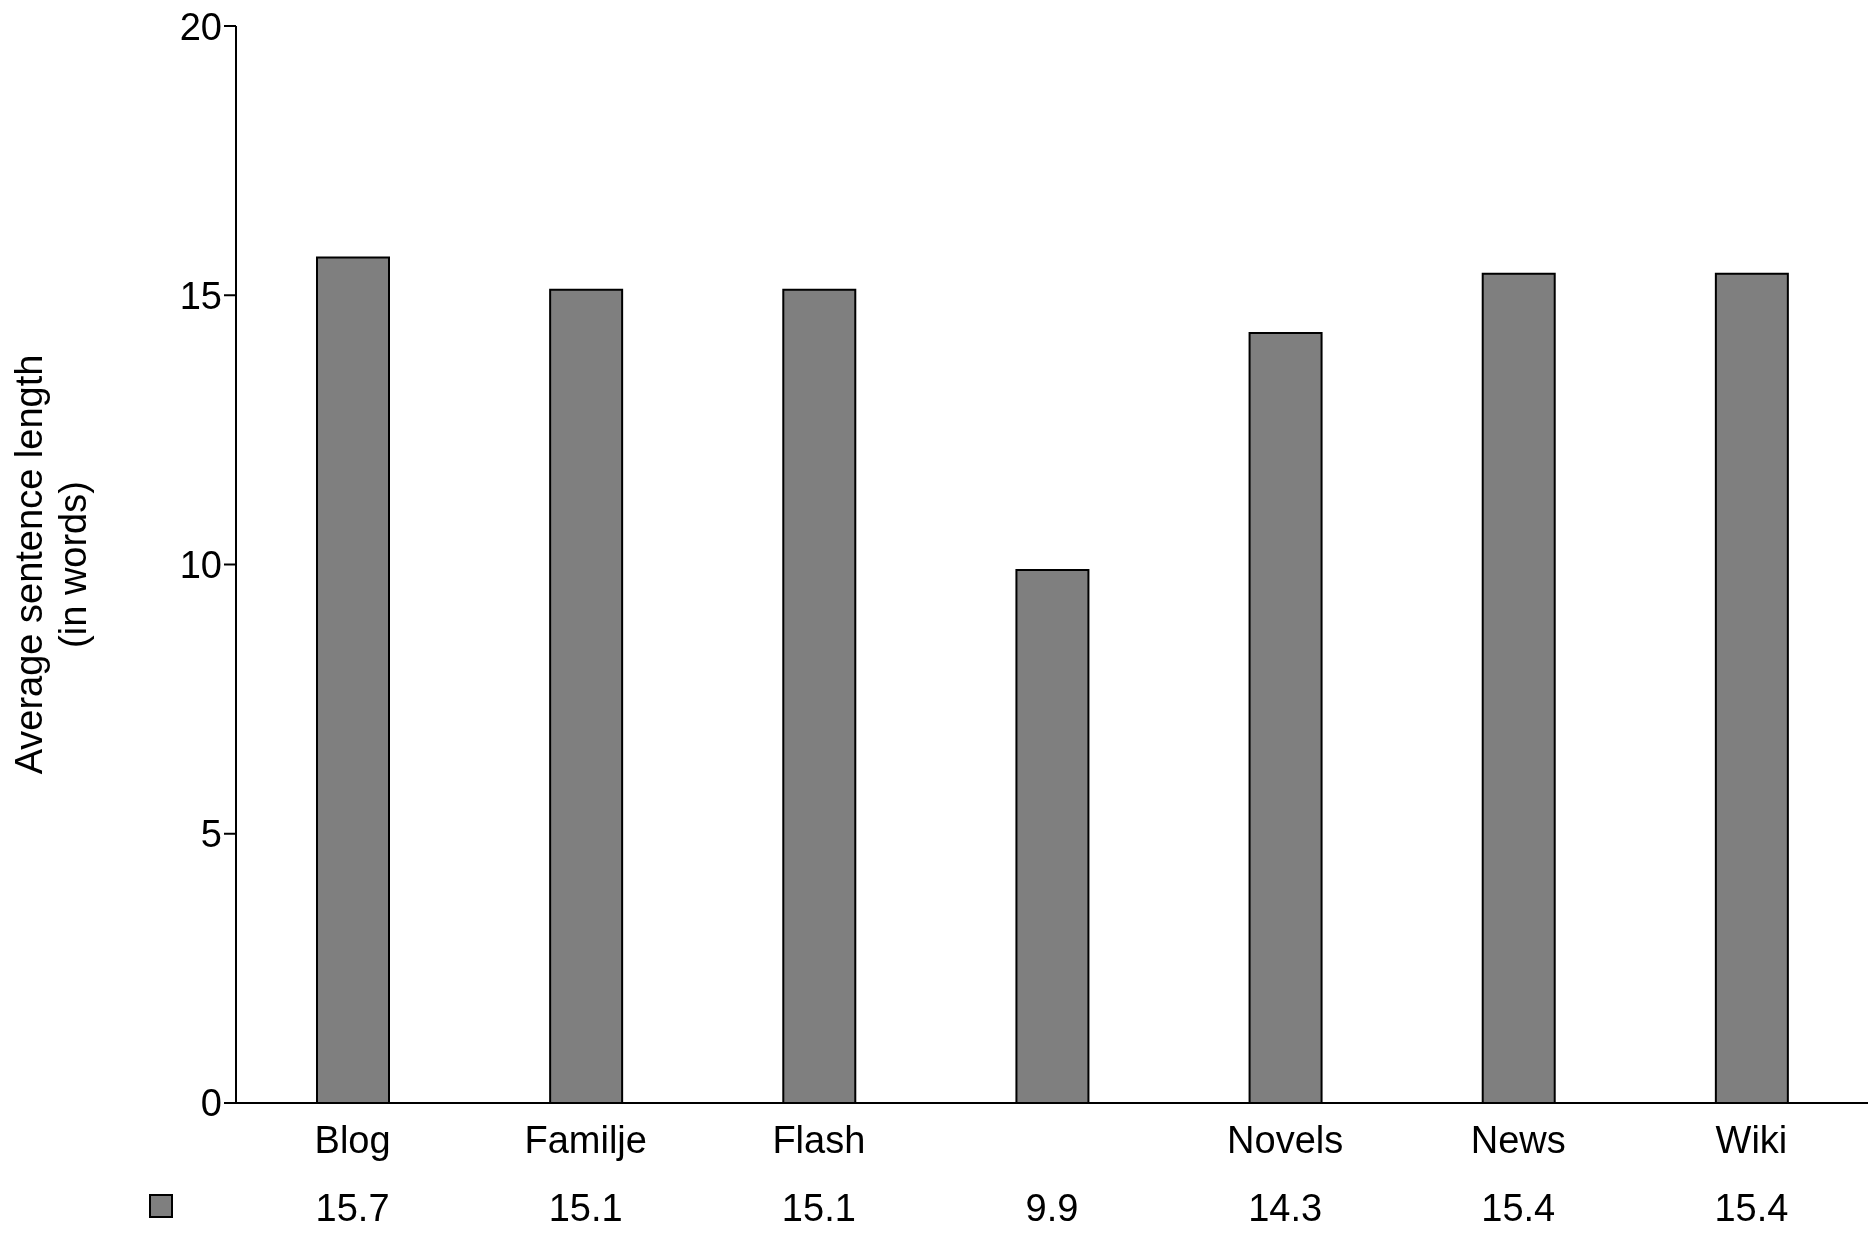 Image resolution: width=1875 pixels, height=1237 pixels. What do you see at coordinates (585, 1140) in the screenshot?
I see `x-tick-label: Familje` at bounding box center [585, 1140].